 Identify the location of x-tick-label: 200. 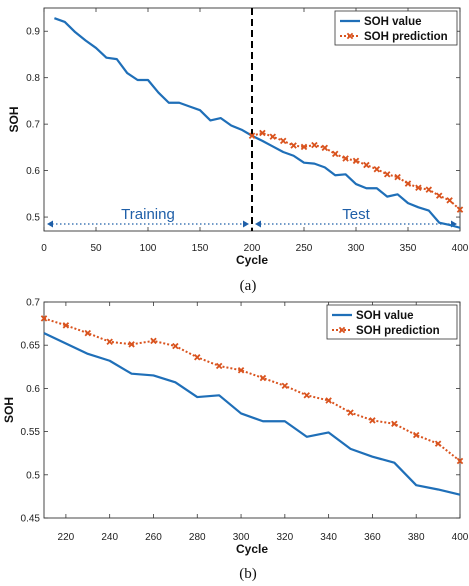
(252, 248).